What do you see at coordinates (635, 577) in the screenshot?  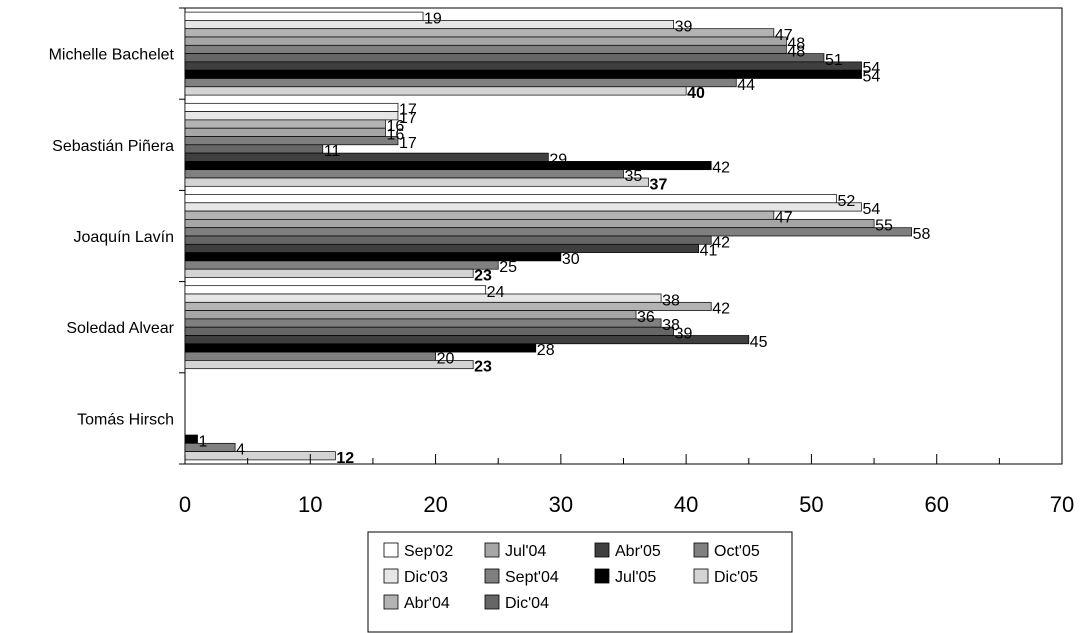 I see `legend-label: Jul'05` at bounding box center [635, 577].